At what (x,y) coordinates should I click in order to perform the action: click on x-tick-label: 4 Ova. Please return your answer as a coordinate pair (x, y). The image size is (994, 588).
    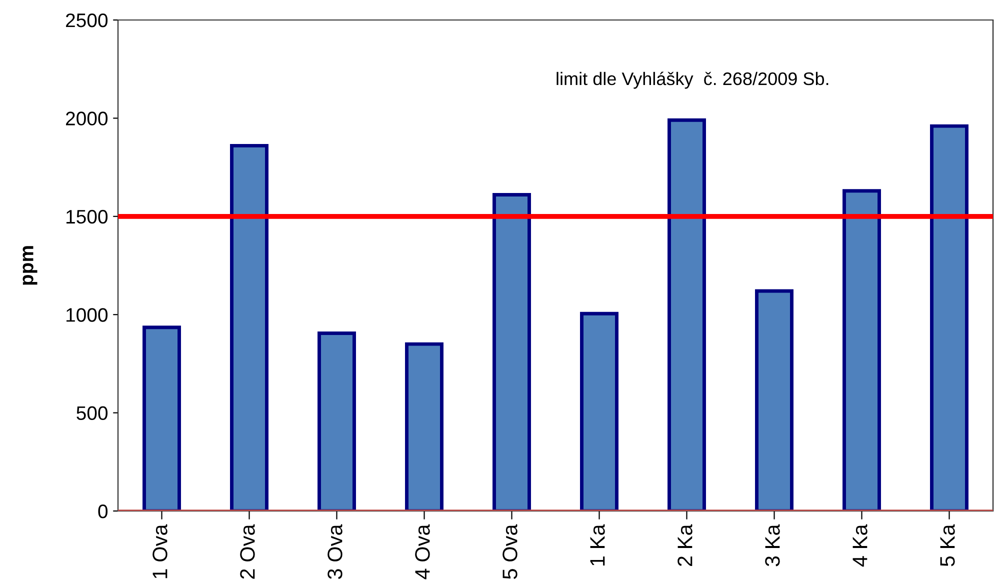
    Looking at the image, I should click on (422, 552).